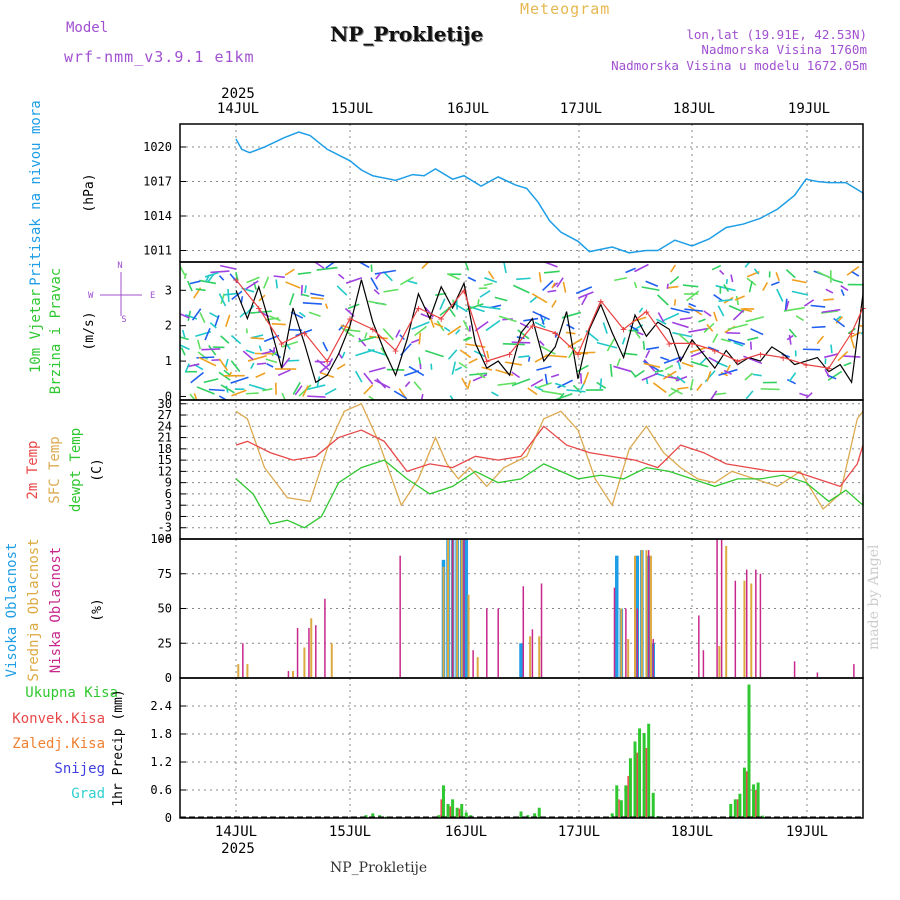  What do you see at coordinates (565, 9) in the screenshot?
I see `product-title: Meteogram` at bounding box center [565, 9].